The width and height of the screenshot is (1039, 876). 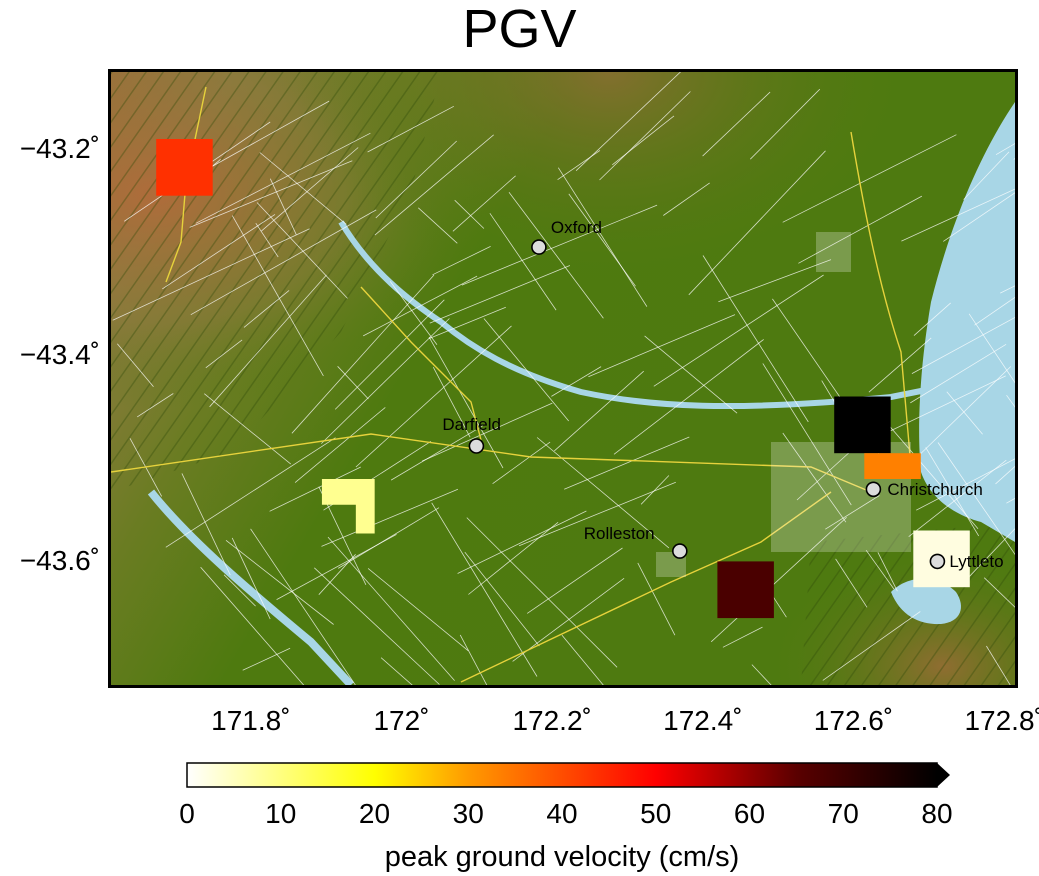 I want to click on colorbar-tick-label: 0, so click(x=187, y=813).